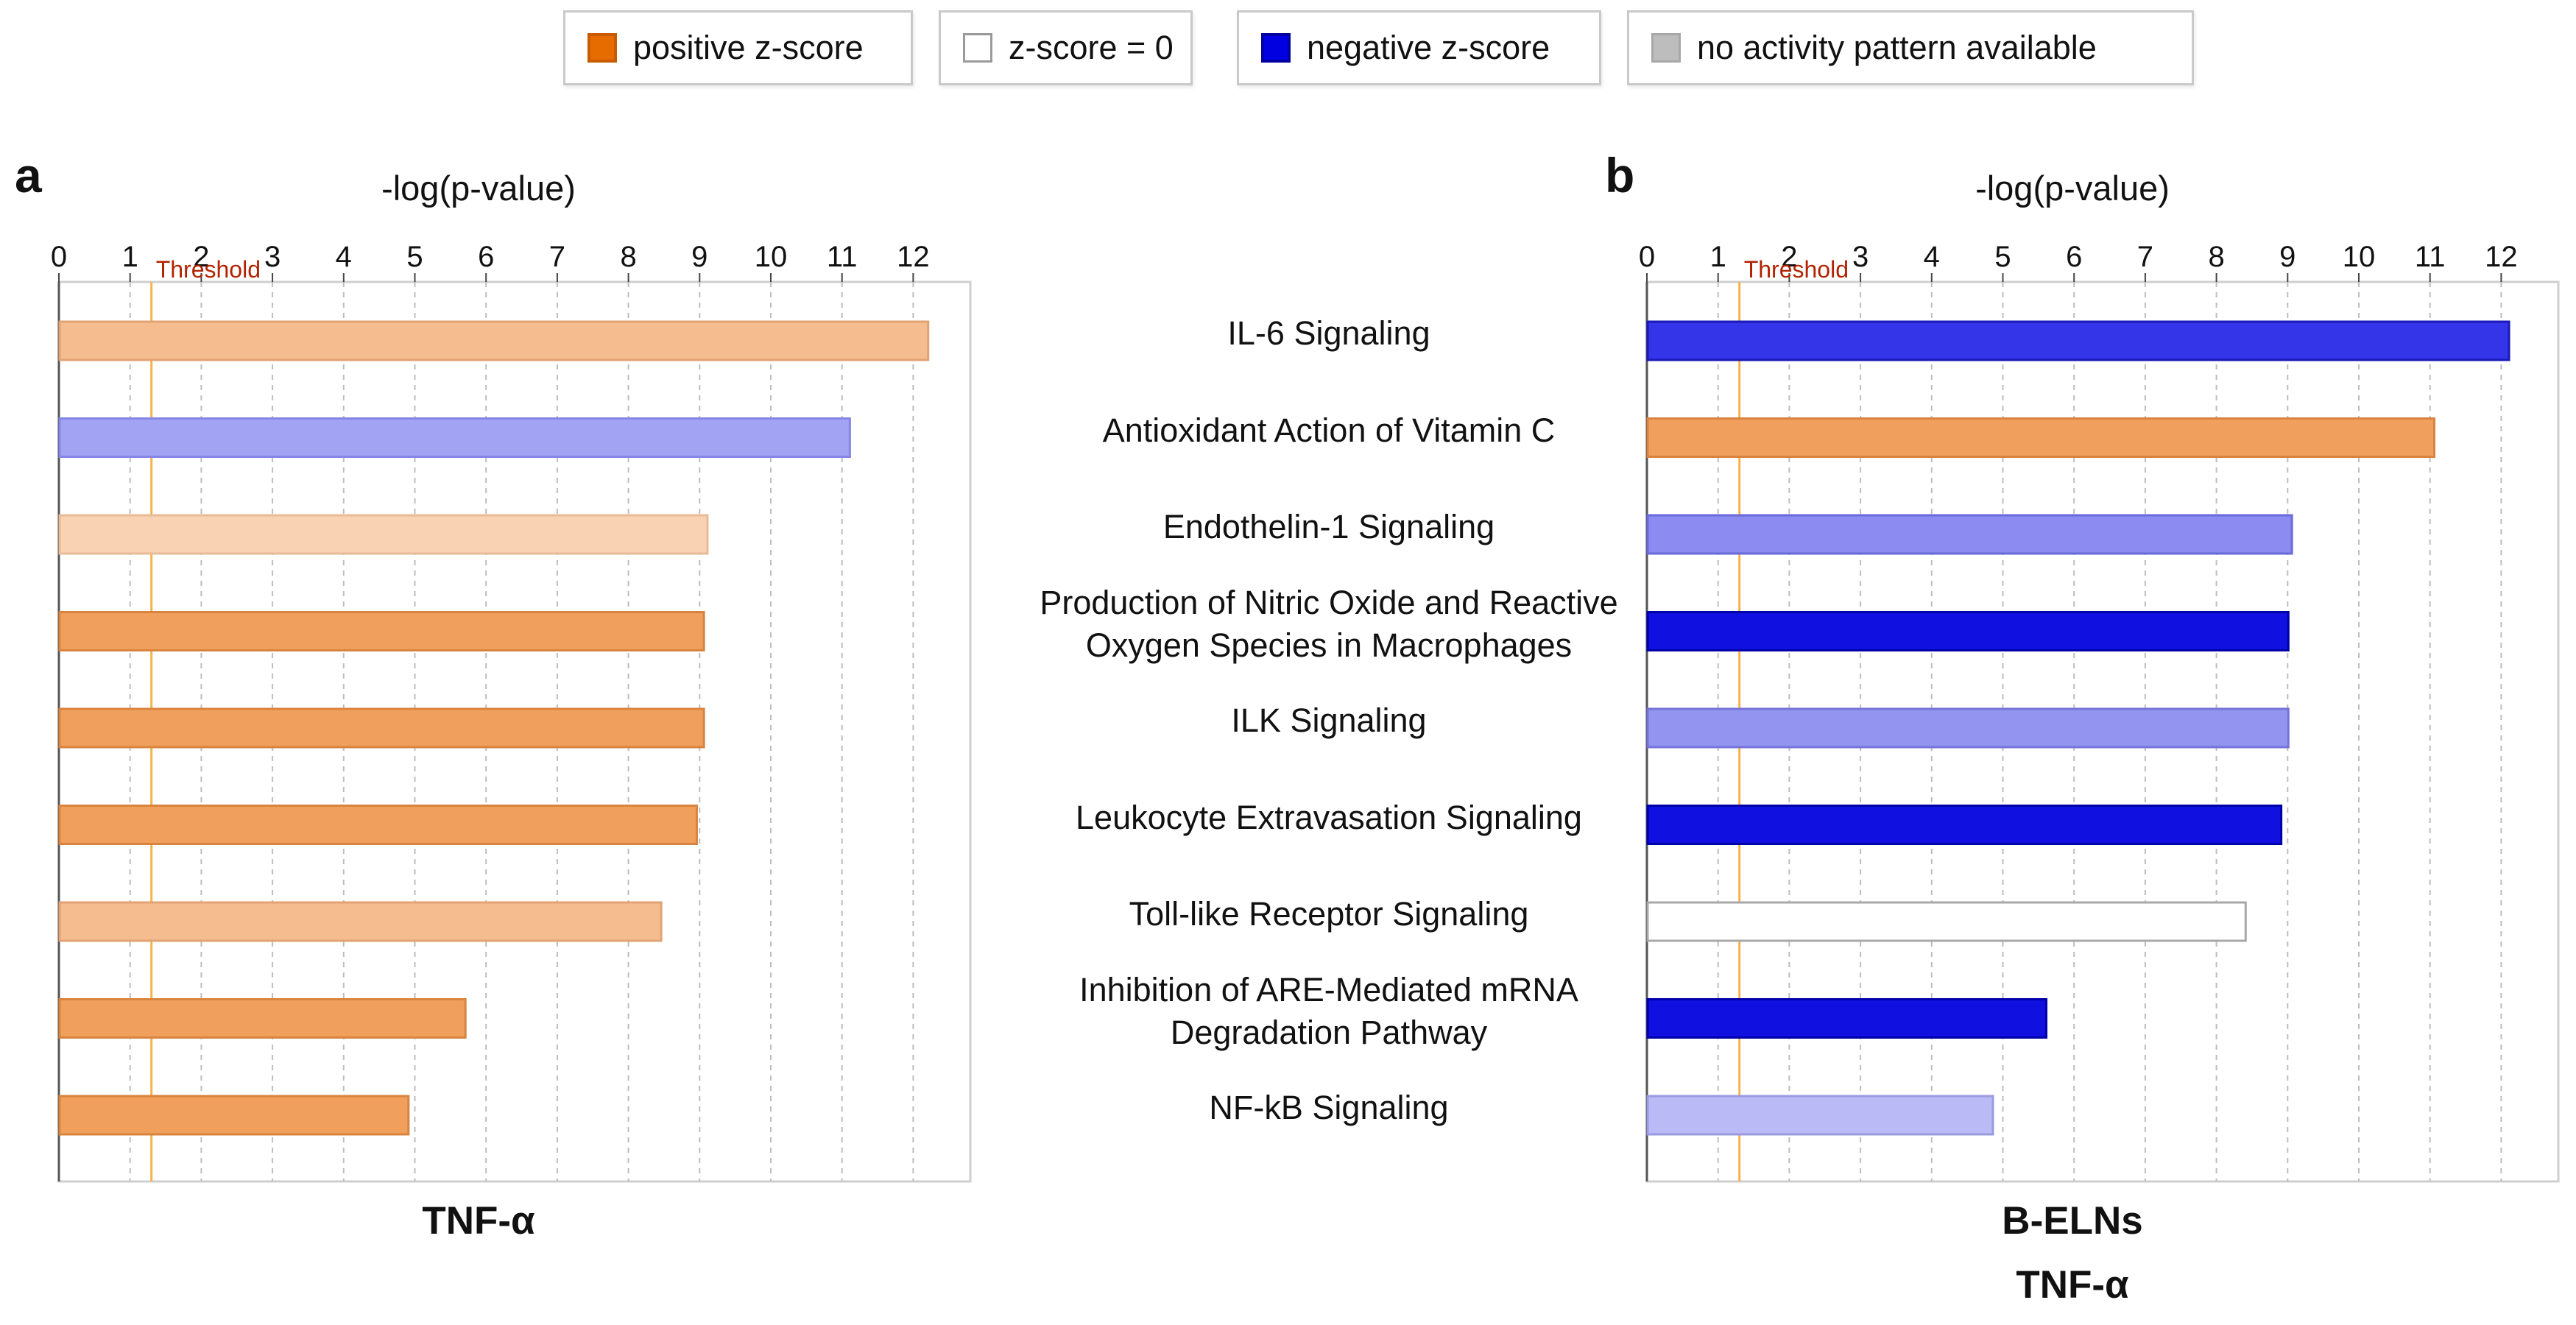 The width and height of the screenshot is (2576, 1325). I want to click on x-tick-label-a-7: 7, so click(557, 257).